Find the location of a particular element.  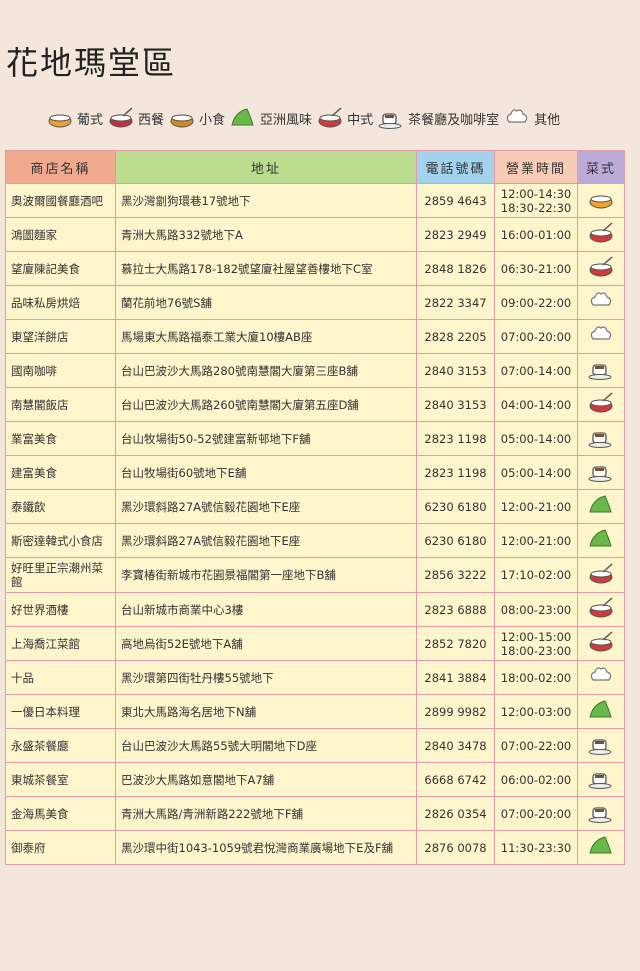

phone-cell: 2840 3153 is located at coordinates (455, 404).